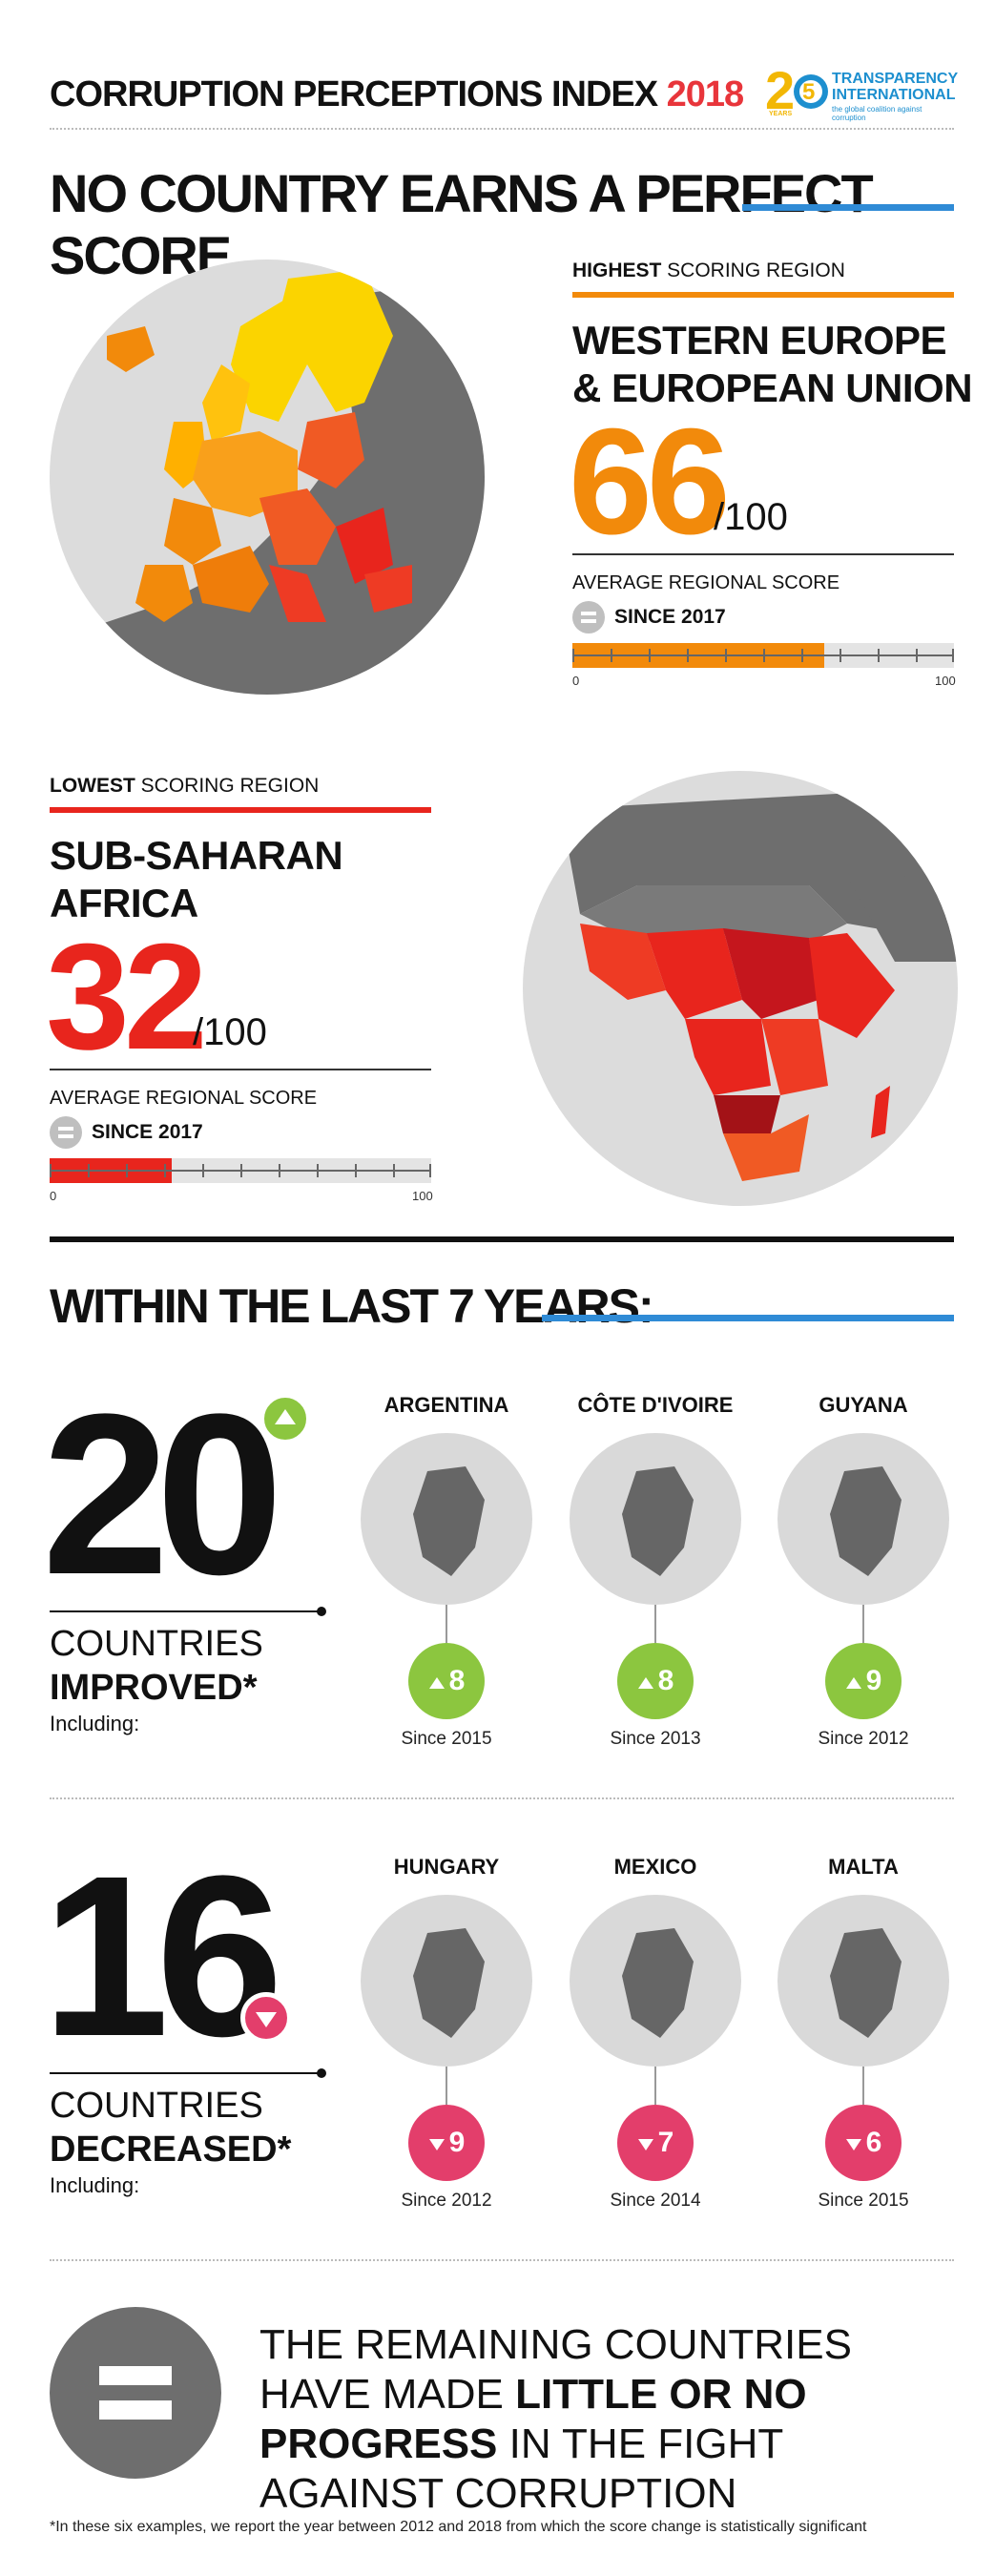 The width and height of the screenshot is (995, 2576). Describe the element at coordinates (895, 79) in the screenshot. I see `logo-line1: TRANSPARENCY` at that location.